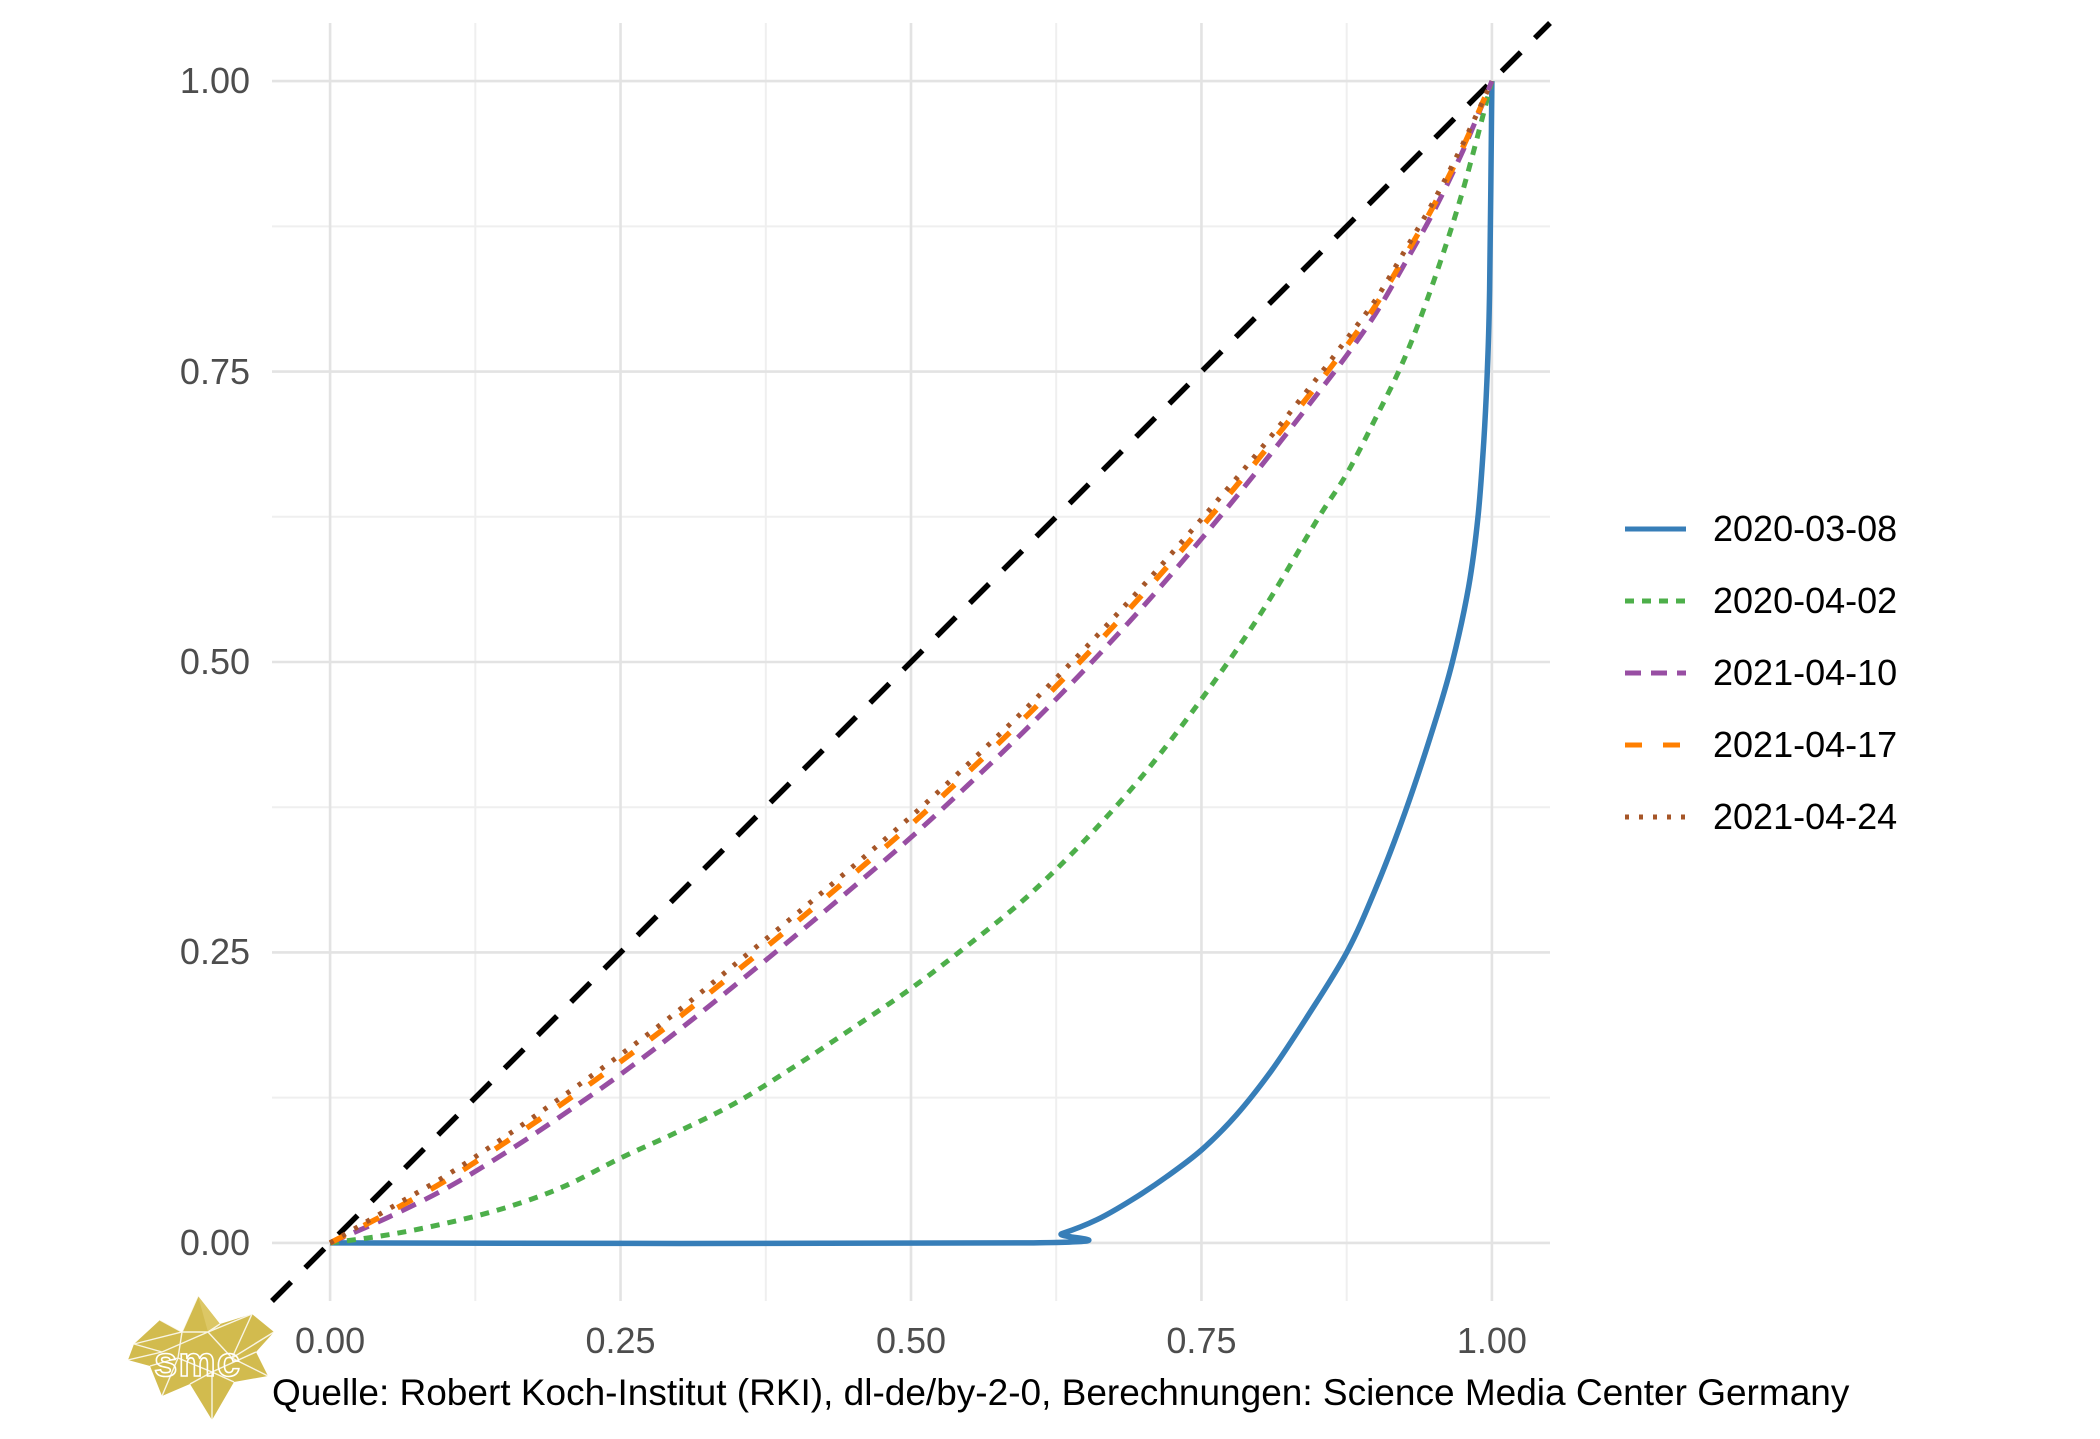 The height and width of the screenshot is (1439, 2100). I want to click on legend-entry-2020-03-08: 2020-03-08, so click(1761, 529).